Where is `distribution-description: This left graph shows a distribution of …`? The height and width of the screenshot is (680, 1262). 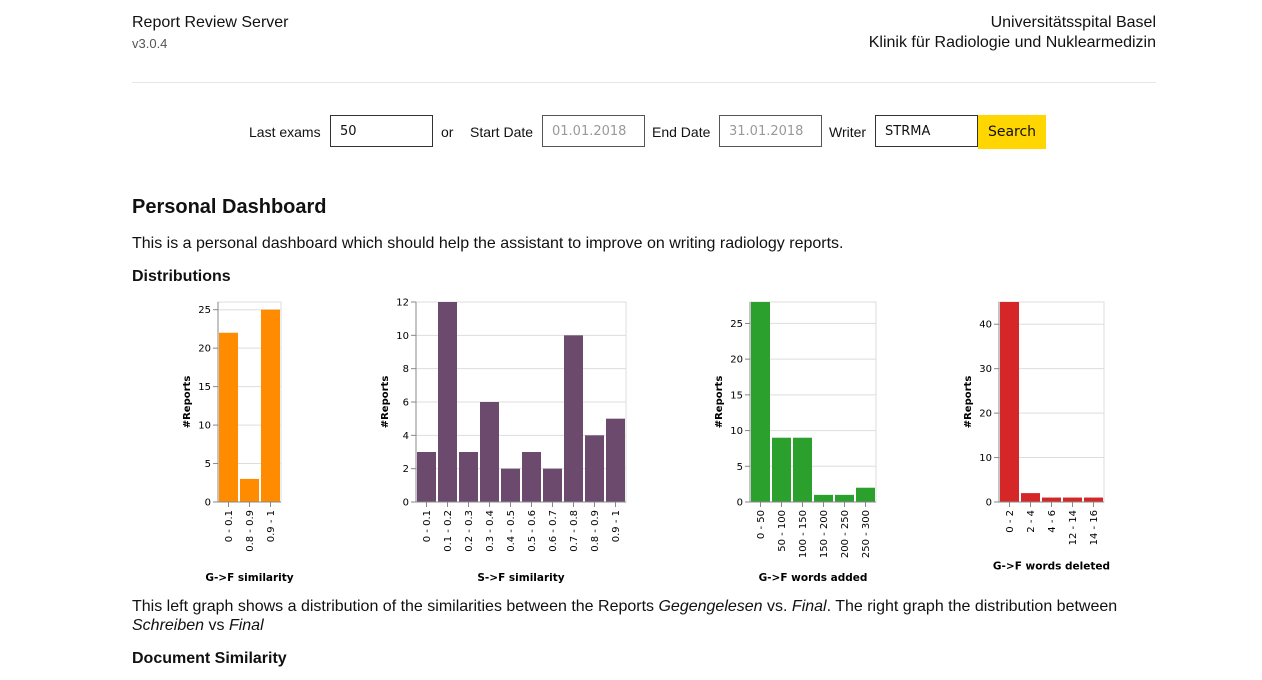
distribution-description: This left graph shows a distribution of … is located at coordinates (632, 616).